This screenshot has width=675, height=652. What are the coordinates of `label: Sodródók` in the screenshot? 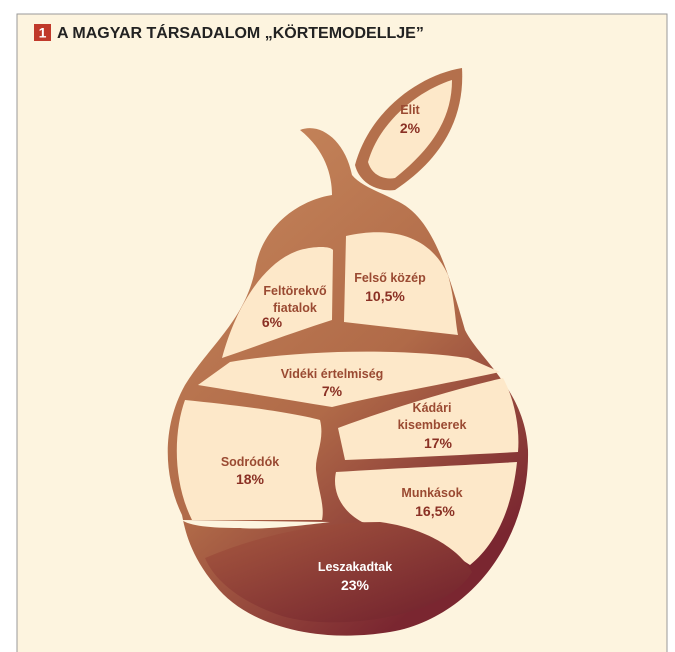 It's located at (250, 462).